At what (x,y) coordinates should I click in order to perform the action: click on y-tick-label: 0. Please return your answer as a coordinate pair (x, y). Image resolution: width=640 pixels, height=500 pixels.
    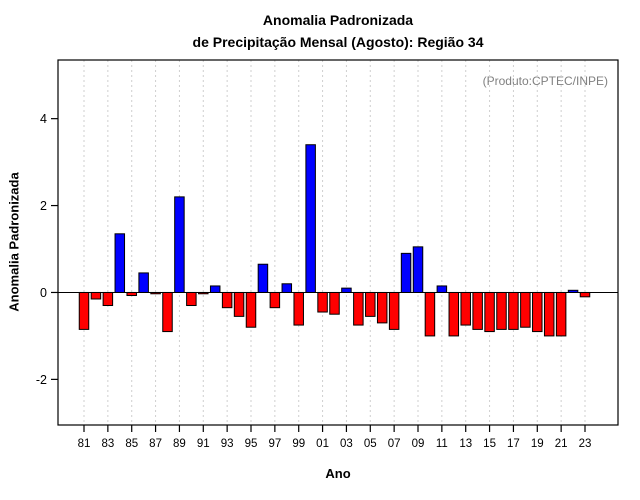
    Looking at the image, I should click on (43, 293).